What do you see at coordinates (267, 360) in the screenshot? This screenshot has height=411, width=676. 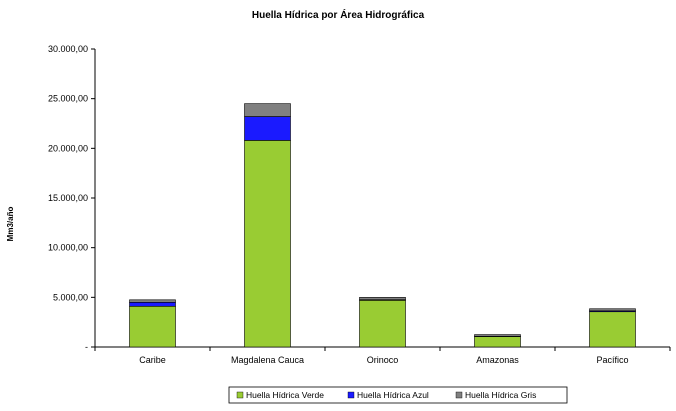 I see `x-tick-label: Magdalena Cauca` at bounding box center [267, 360].